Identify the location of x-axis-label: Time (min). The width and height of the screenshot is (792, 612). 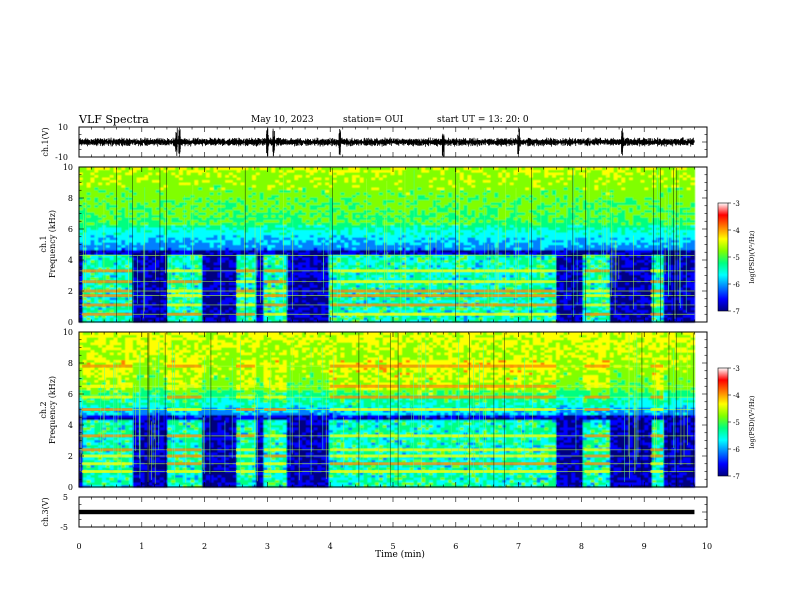
(400, 554).